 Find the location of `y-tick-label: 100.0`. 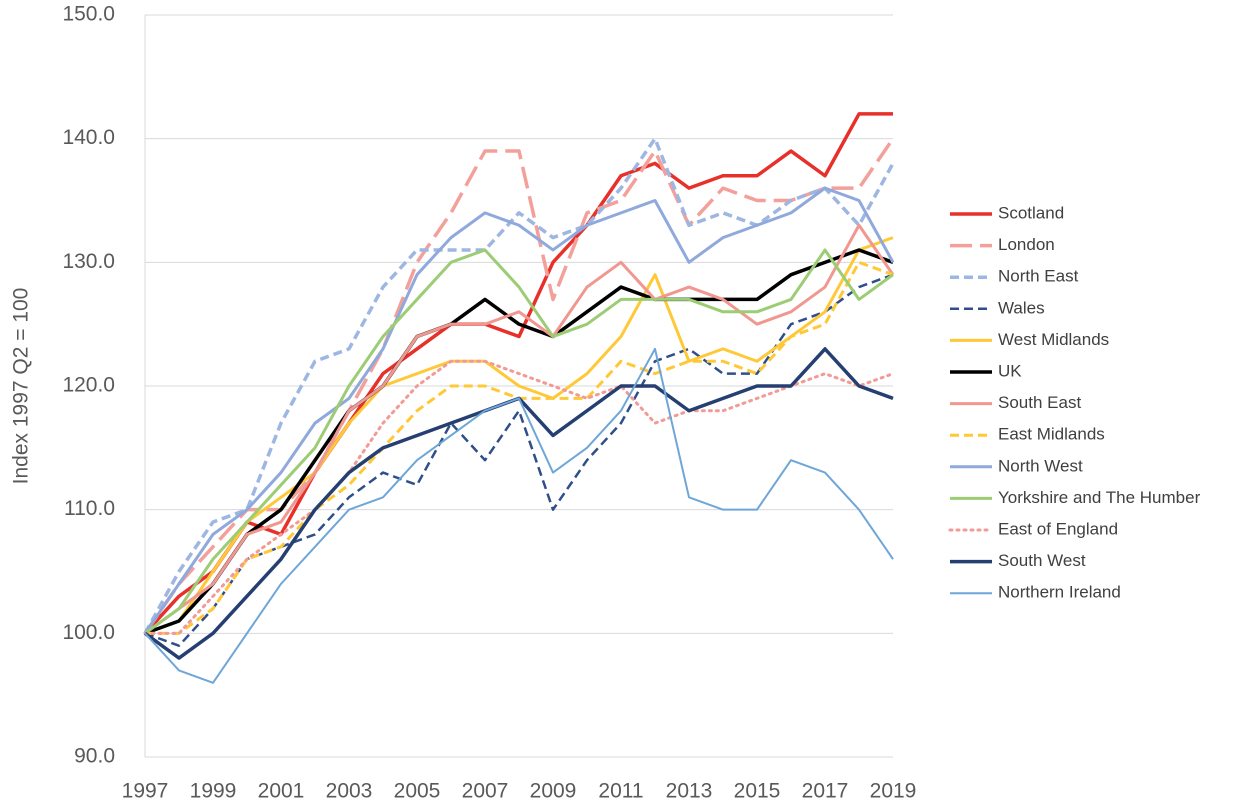

y-tick-label: 100.0 is located at coordinates (88, 632).